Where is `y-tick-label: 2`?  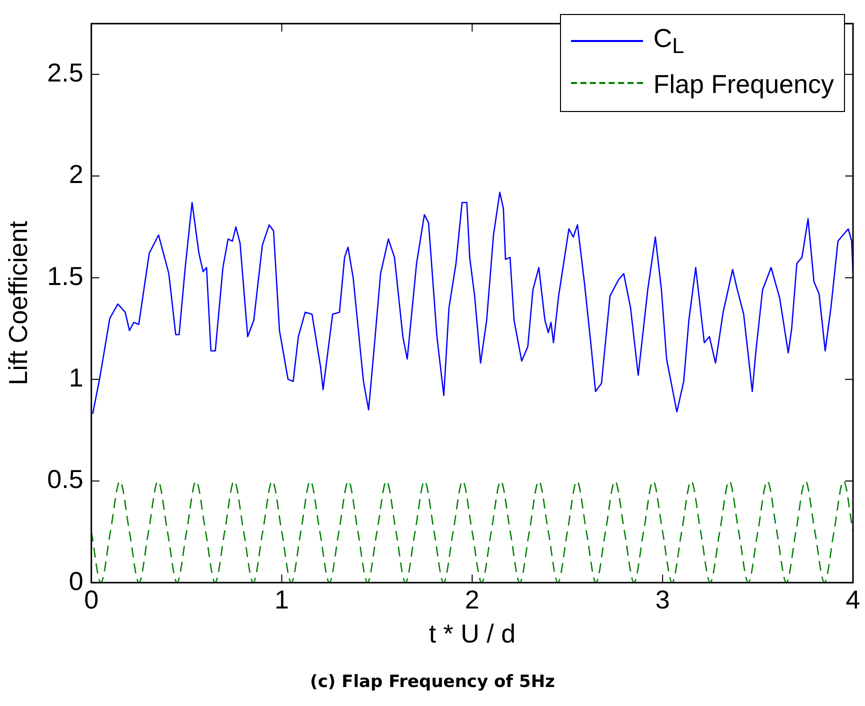
y-tick-label: 2 is located at coordinates (76, 174).